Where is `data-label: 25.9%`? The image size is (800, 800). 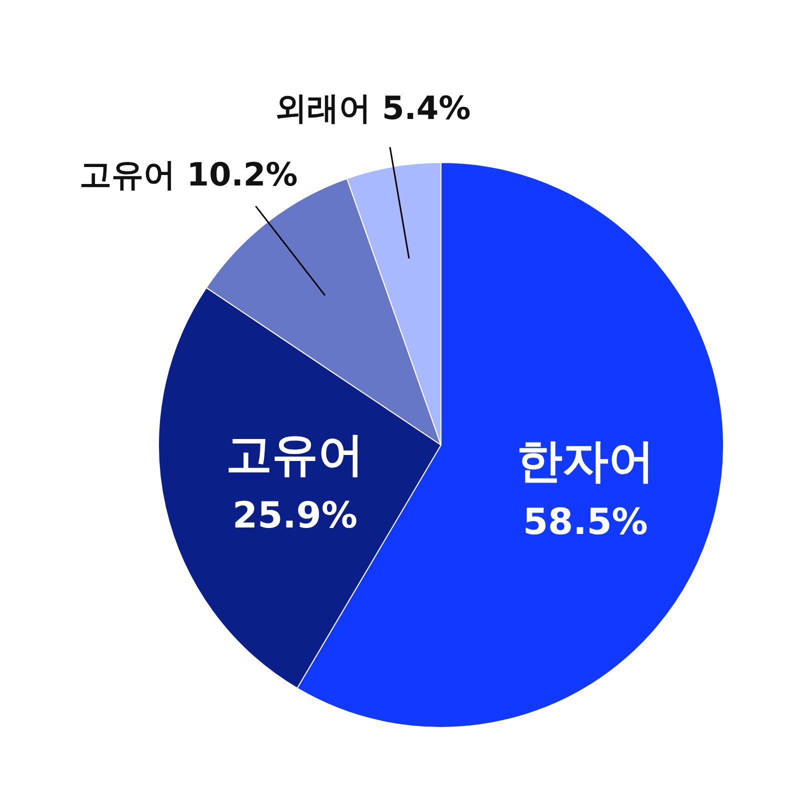
data-label: 25.9% is located at coordinates (295, 515).